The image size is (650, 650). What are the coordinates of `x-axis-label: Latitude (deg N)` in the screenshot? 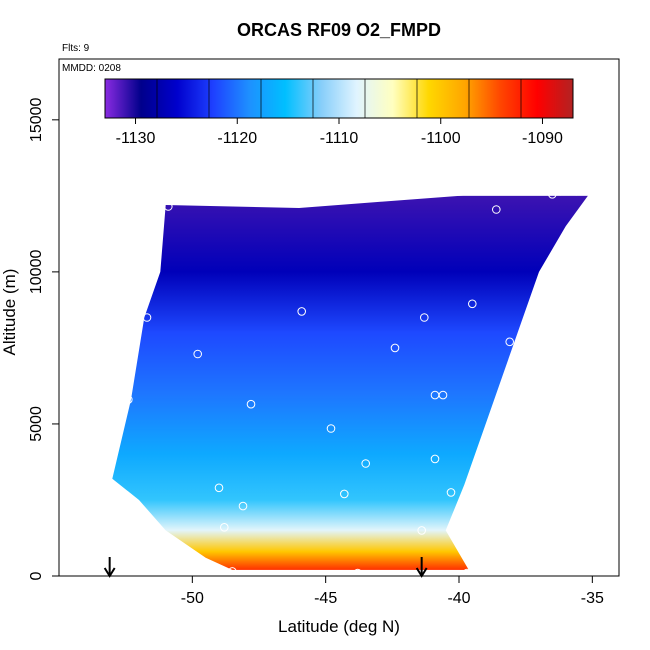 It's located at (339, 626).